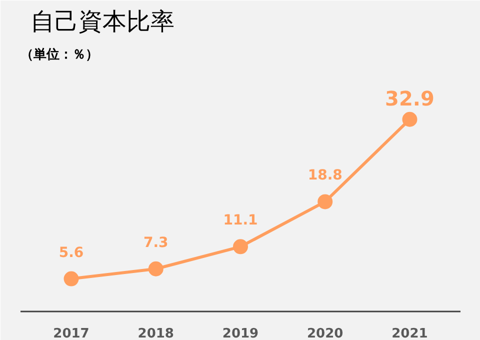  I want to click on data-label: 7.3, so click(155, 242).